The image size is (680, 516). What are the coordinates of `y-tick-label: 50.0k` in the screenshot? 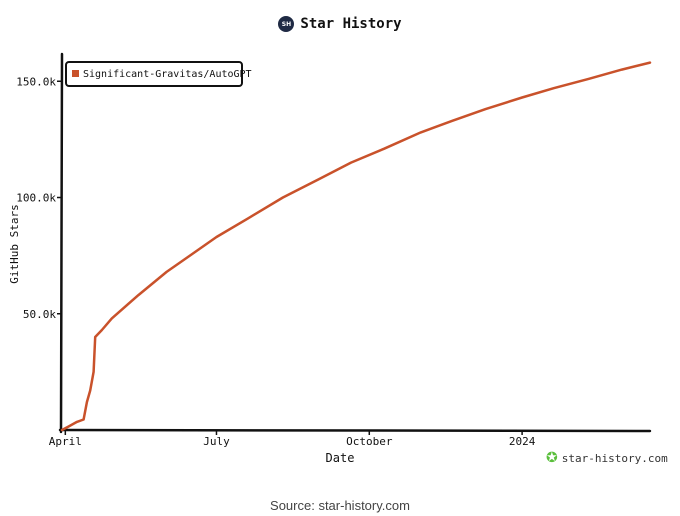 It's located at (39, 314).